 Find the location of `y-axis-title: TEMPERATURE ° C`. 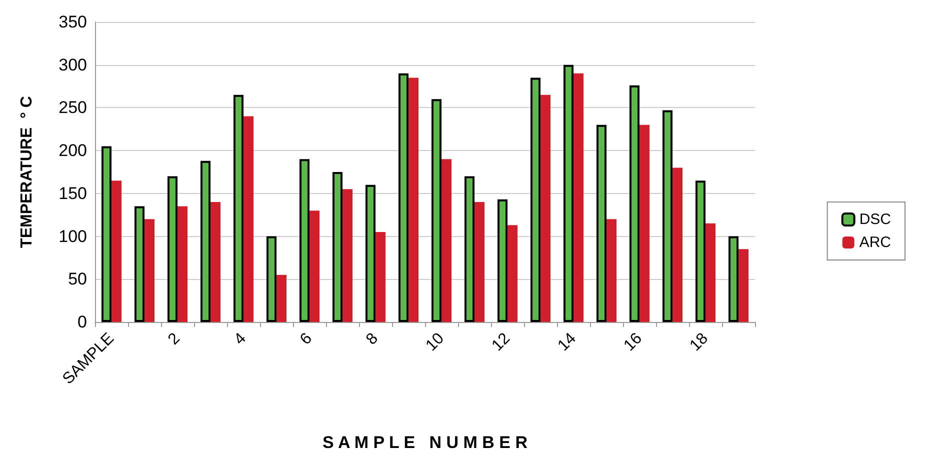

y-axis-title: TEMPERATURE ° C is located at coordinates (27, 172).